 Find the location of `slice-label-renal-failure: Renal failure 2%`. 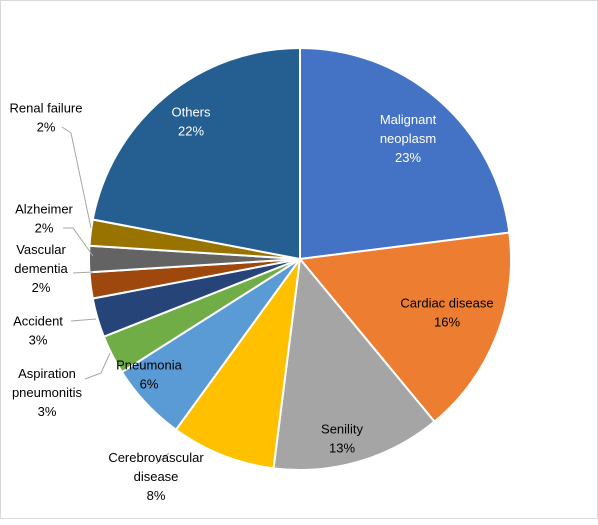

slice-label-renal-failure: Renal failure 2% is located at coordinates (46, 118).